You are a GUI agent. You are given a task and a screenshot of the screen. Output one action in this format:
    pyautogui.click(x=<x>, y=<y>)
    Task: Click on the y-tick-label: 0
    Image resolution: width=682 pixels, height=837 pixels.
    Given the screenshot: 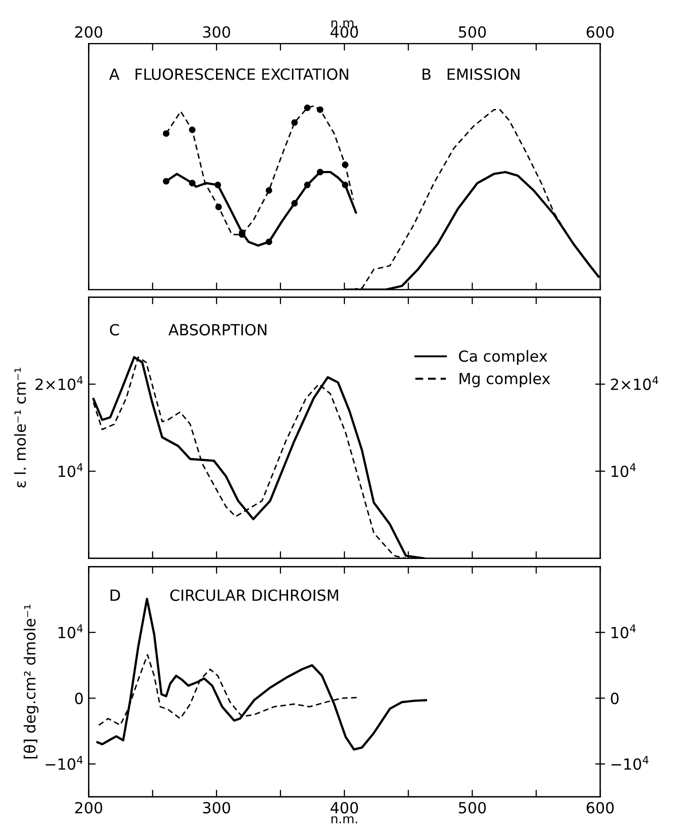 What is the action you would take?
    pyautogui.click(x=79, y=698)
    